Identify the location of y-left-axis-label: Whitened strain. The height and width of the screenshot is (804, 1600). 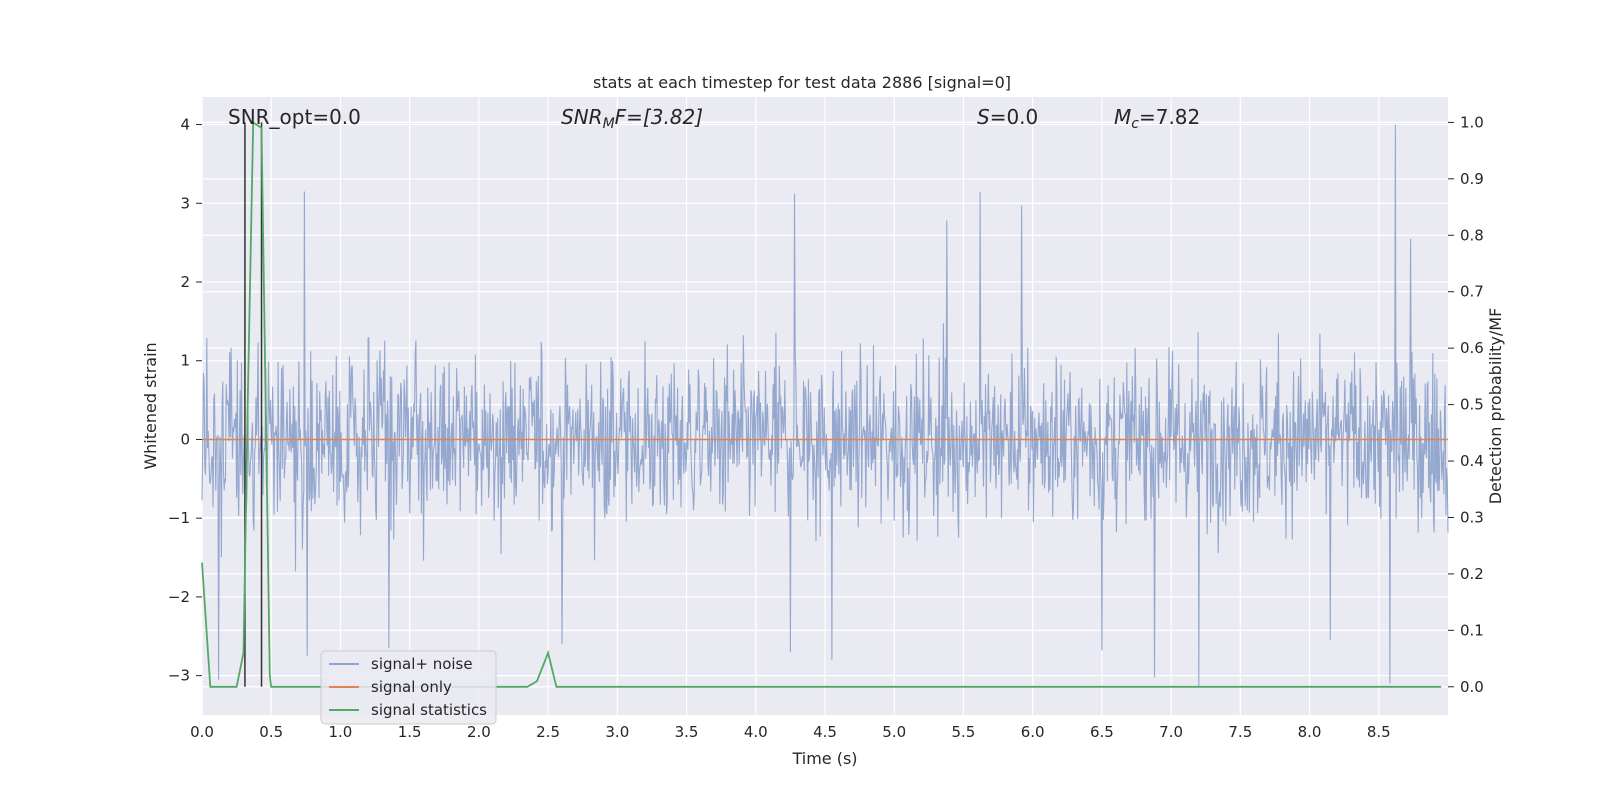
(150, 405).